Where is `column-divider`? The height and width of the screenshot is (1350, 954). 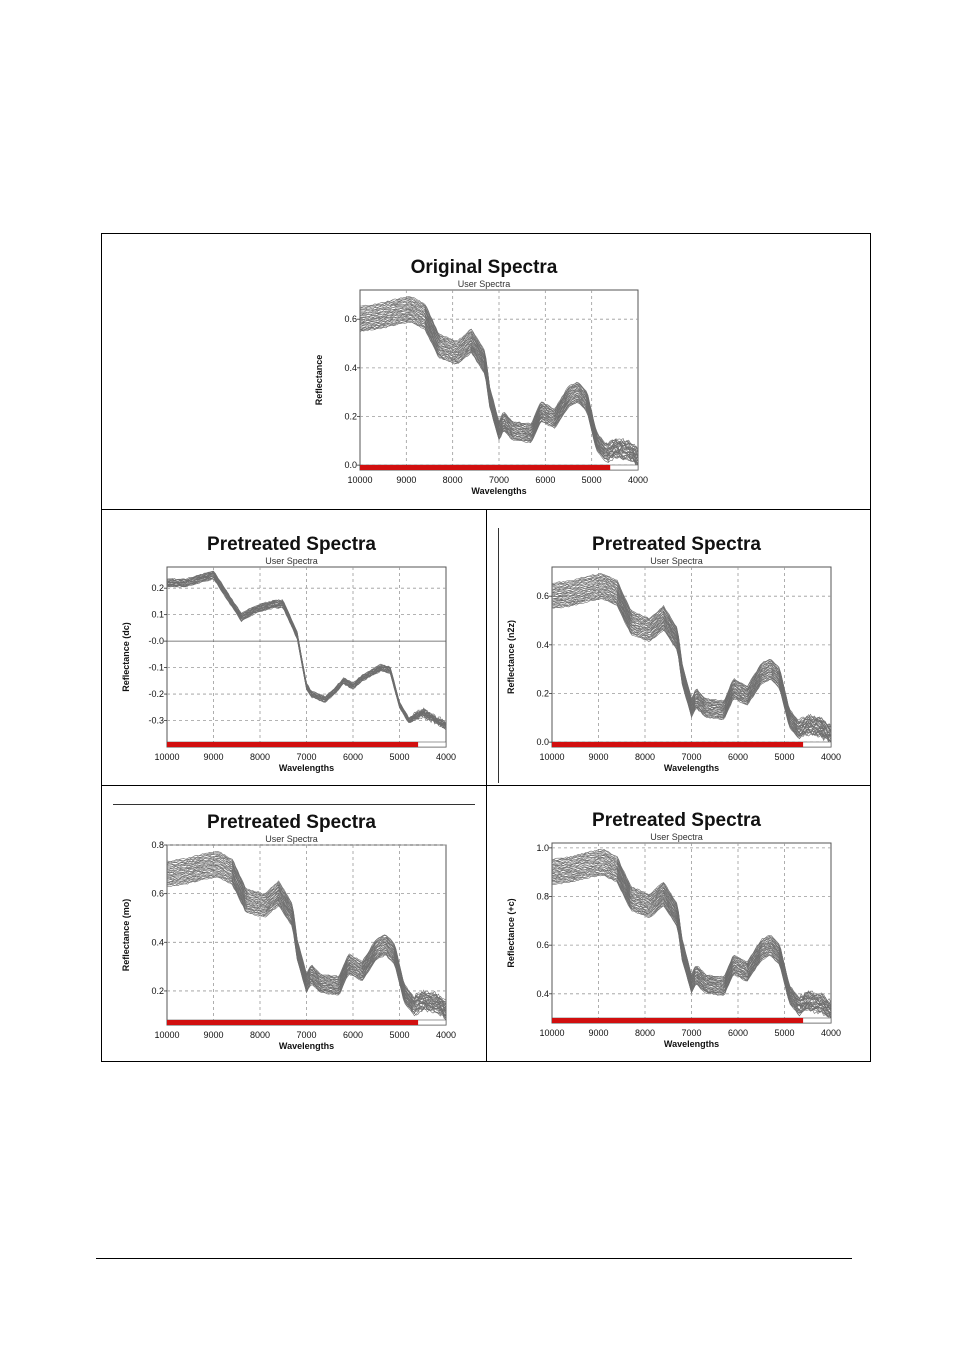
column-divider is located at coordinates (486, 785).